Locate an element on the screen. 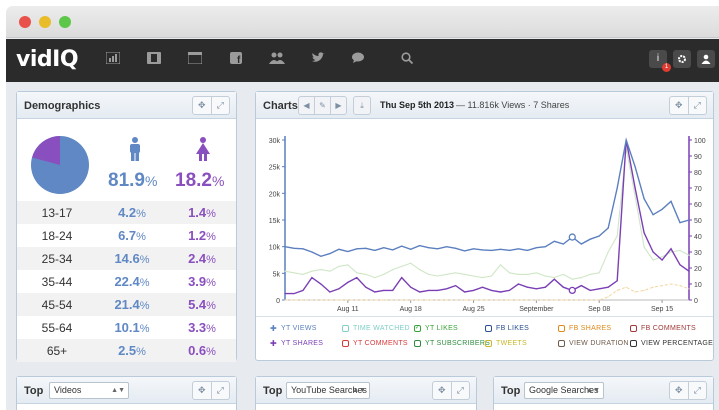 The height and width of the screenshot is (410, 719). maximize-window-button is located at coordinates (65, 22).